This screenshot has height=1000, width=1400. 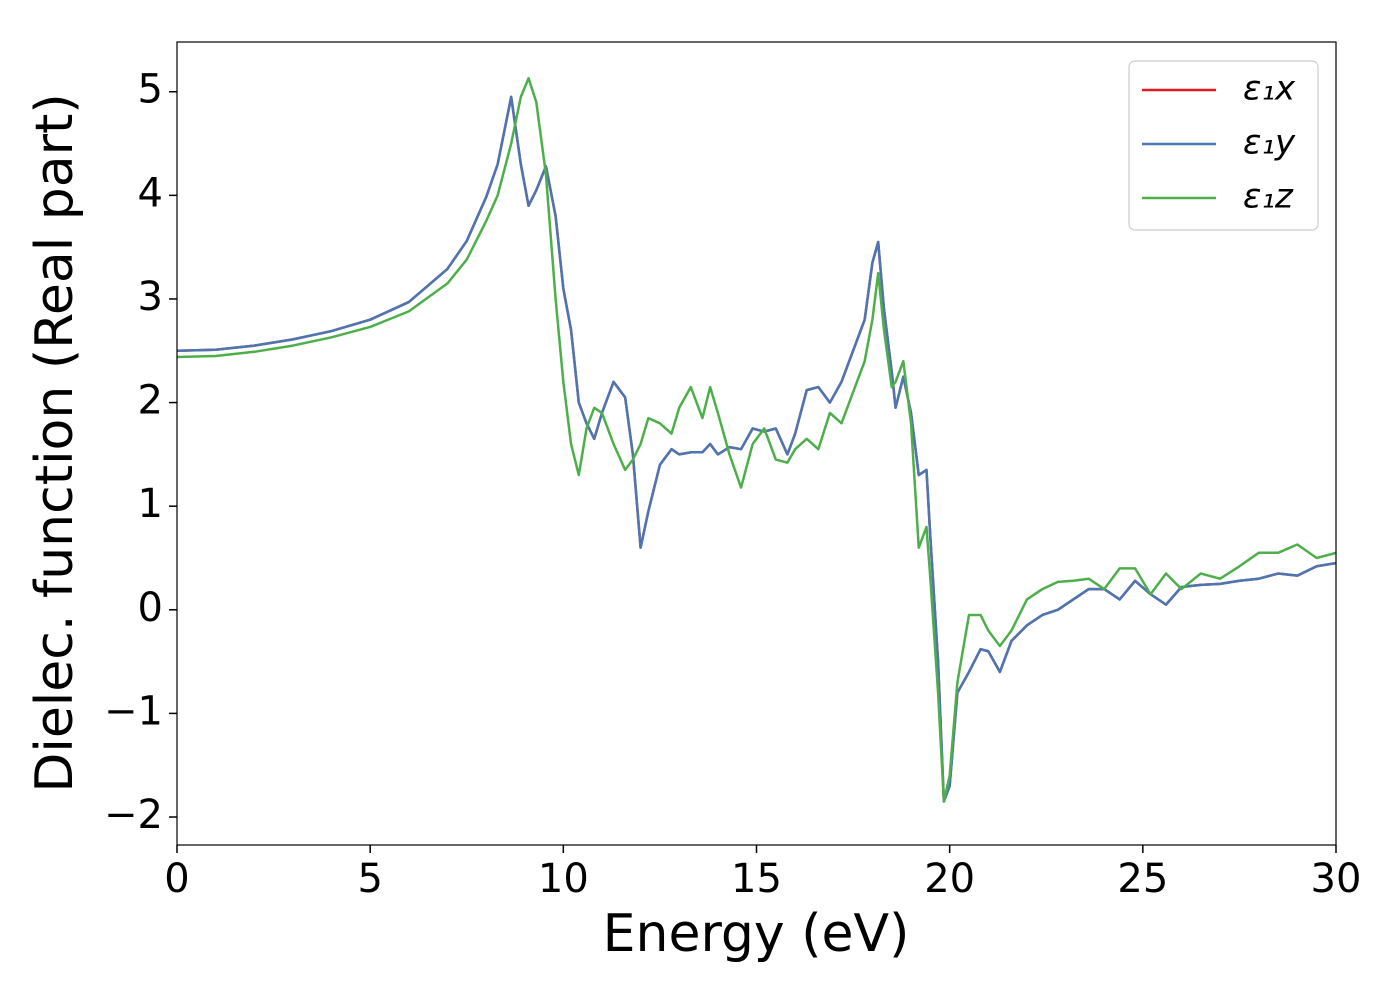 I want to click on legend-box, so click(x=1223, y=145).